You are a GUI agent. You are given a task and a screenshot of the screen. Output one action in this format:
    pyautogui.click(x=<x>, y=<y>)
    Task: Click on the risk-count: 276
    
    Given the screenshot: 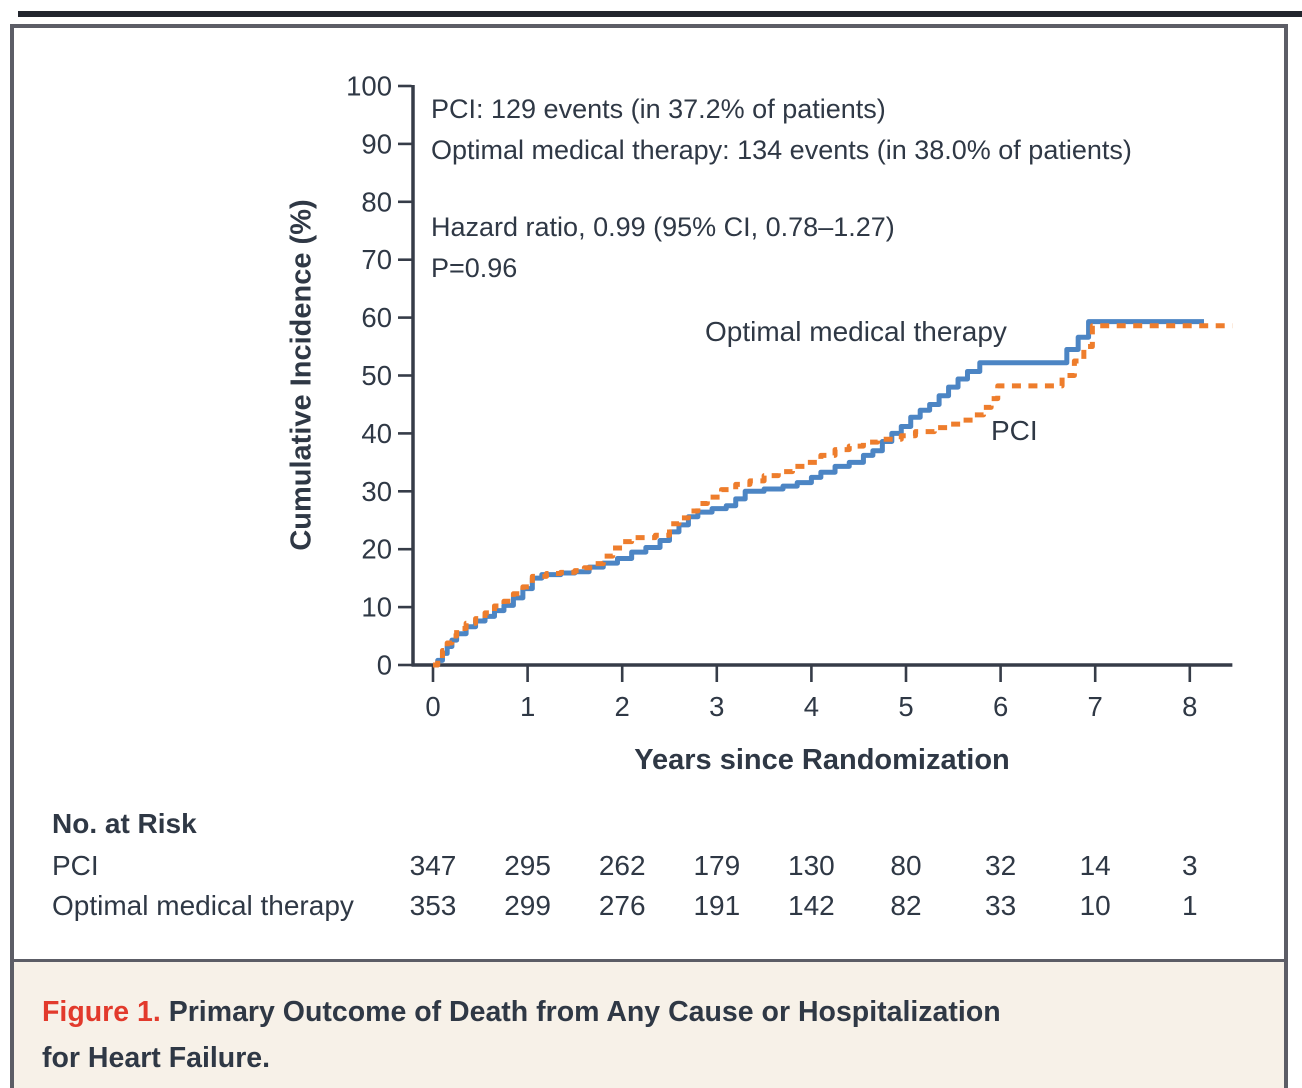 What is the action you would take?
    pyautogui.click(x=622, y=905)
    